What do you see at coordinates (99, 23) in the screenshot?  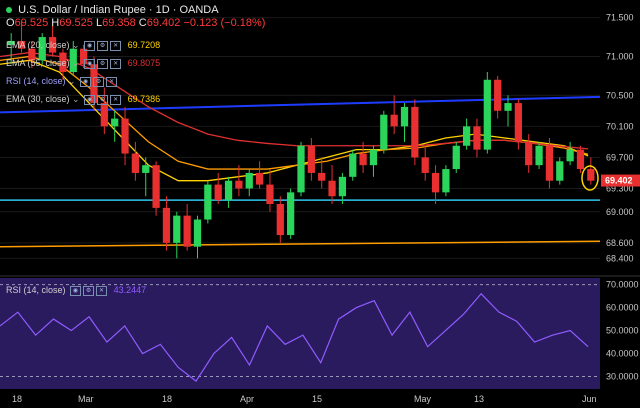 I see `low-label: L` at bounding box center [99, 23].